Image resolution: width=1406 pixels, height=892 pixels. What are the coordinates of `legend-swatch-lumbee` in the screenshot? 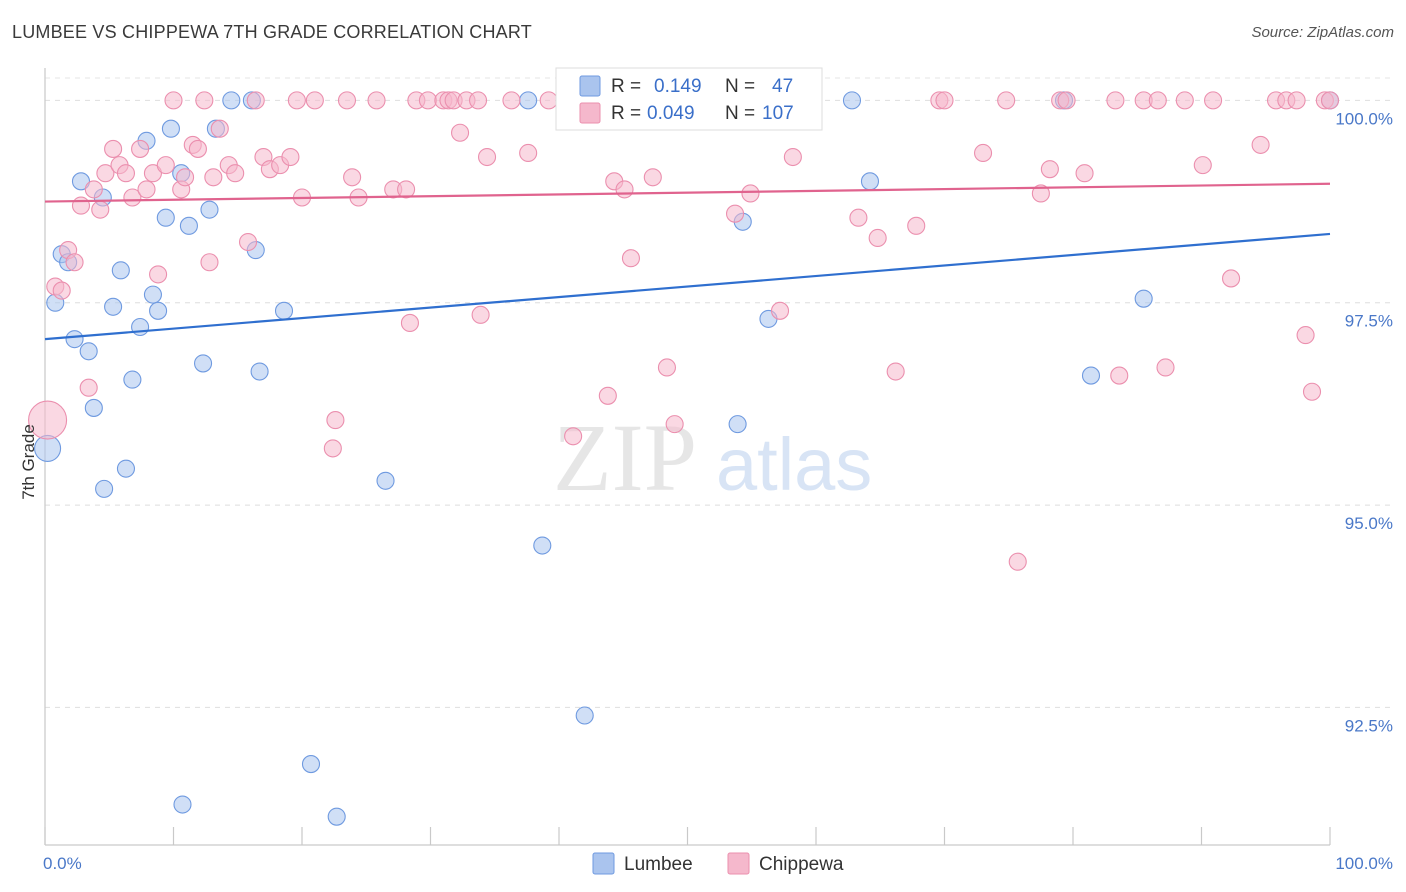 It's located at (603, 863).